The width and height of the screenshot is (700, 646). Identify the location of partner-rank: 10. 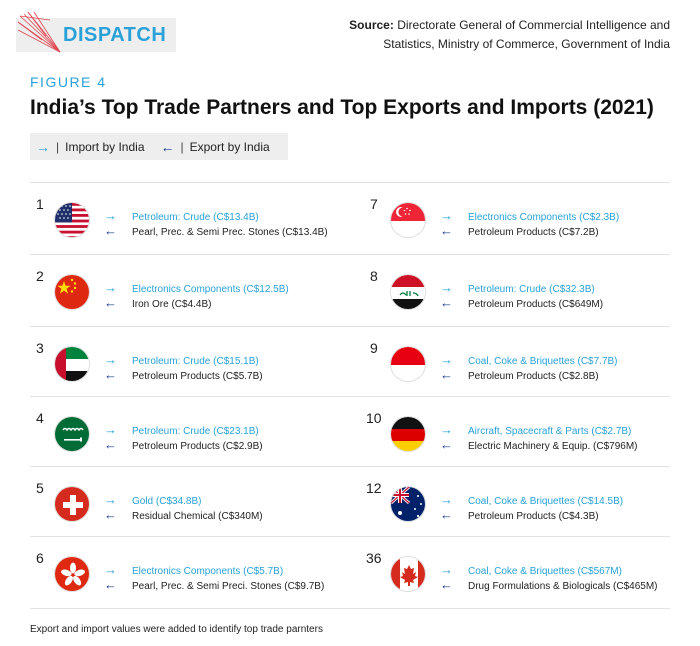
(374, 418).